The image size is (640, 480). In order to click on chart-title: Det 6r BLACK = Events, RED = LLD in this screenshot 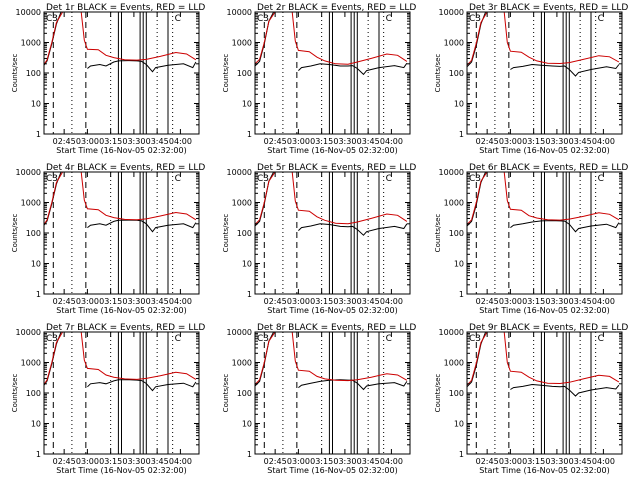, I will do `click(548, 168)`.